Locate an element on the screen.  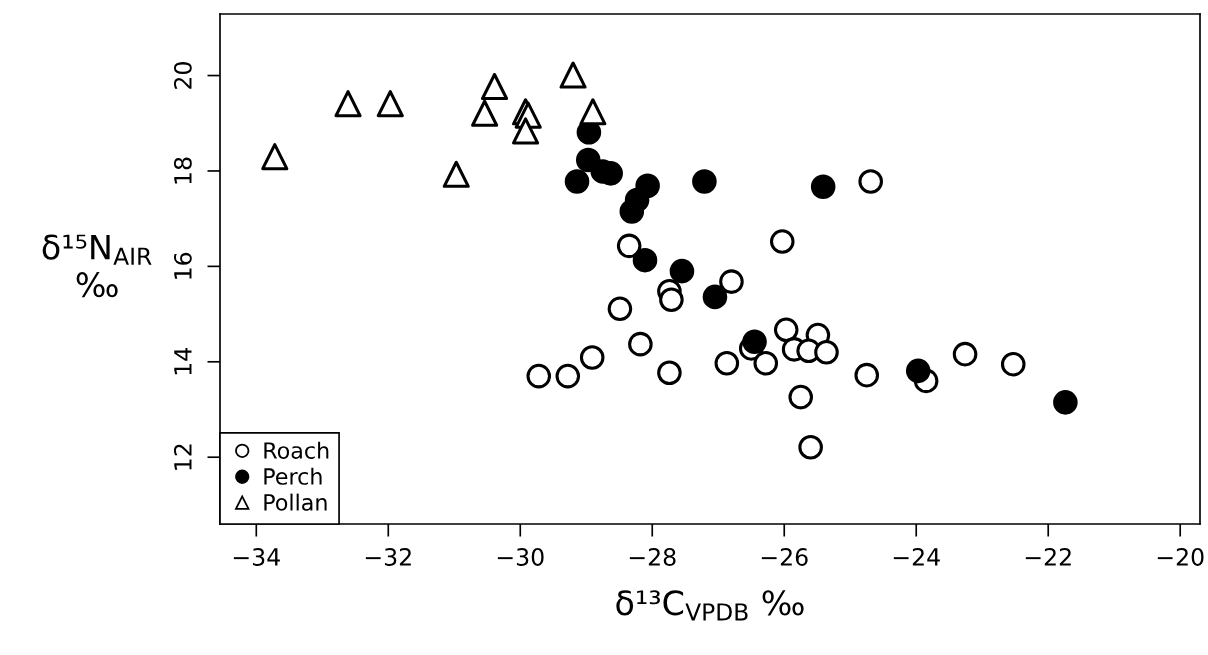
x-tick-label: −24 is located at coordinates (916, 557).